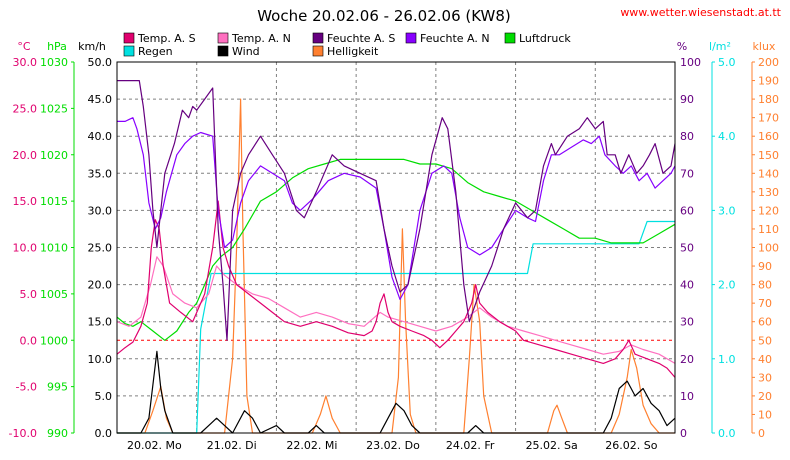 This screenshot has height=460, width=790. I want to click on tick-label-lux: 70, so click(765, 303).